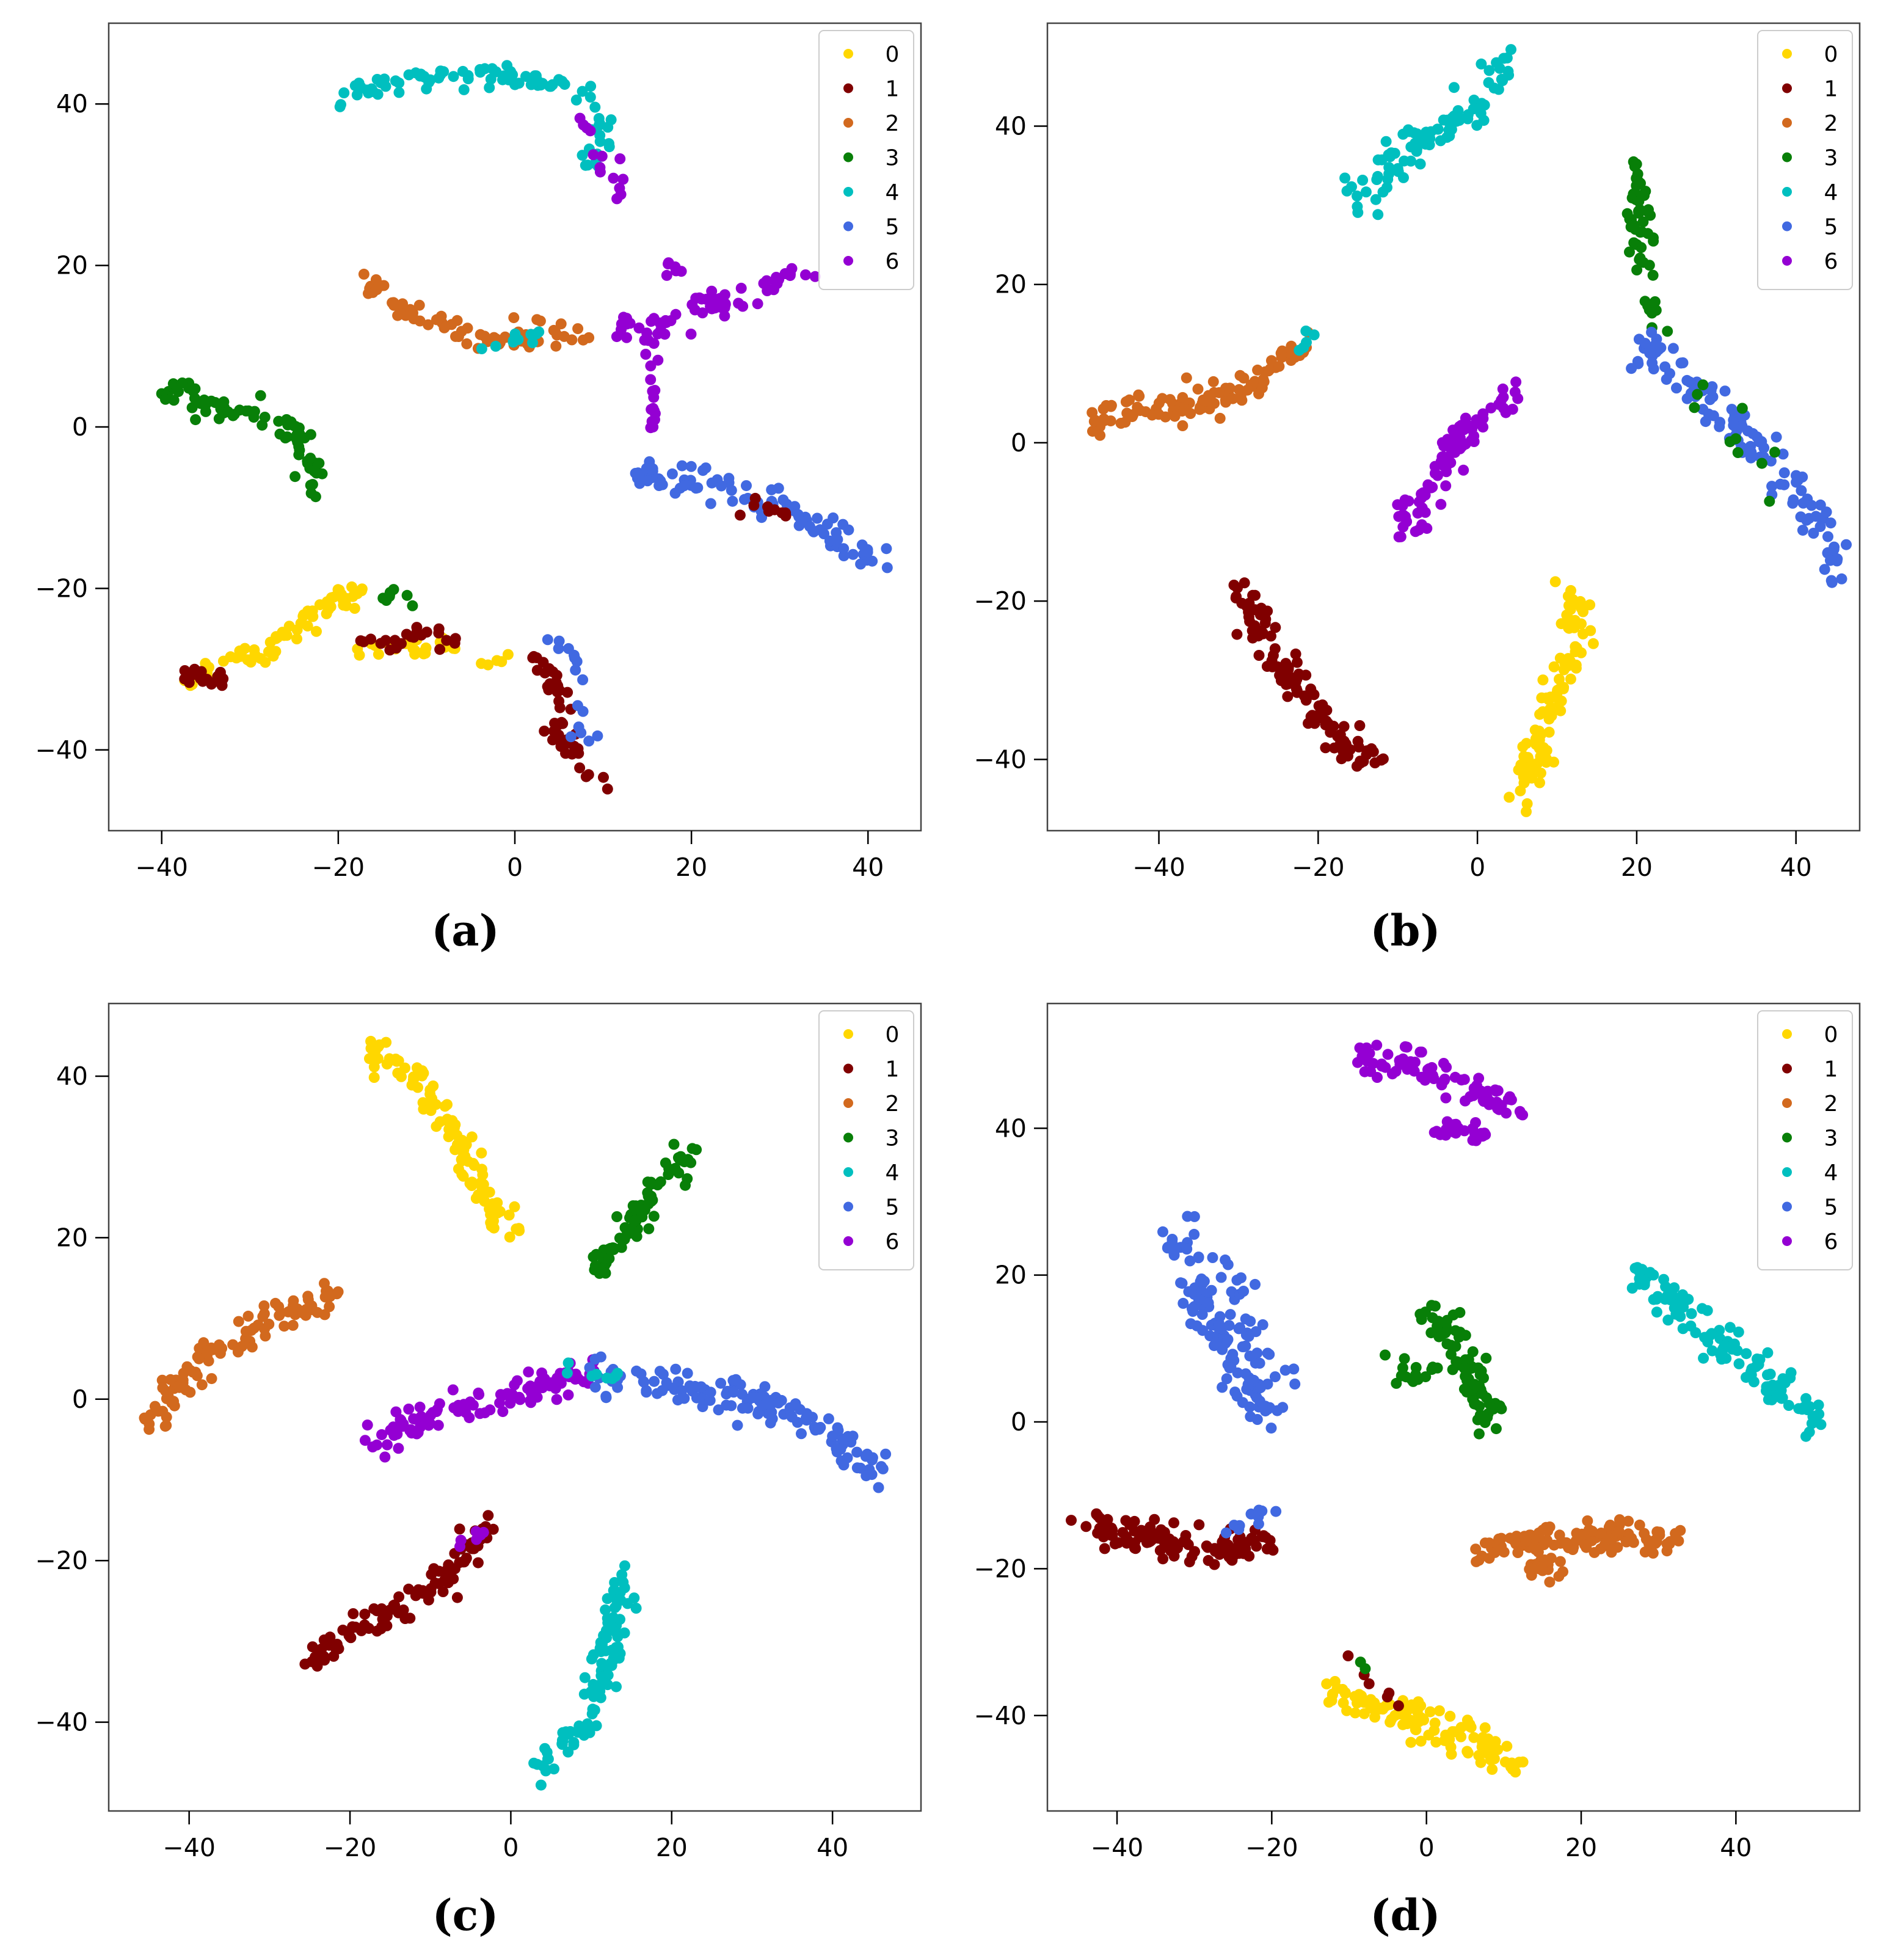 The height and width of the screenshot is (1960, 1878). I want to click on legend-label-4: 4, so click(1831, 1173).